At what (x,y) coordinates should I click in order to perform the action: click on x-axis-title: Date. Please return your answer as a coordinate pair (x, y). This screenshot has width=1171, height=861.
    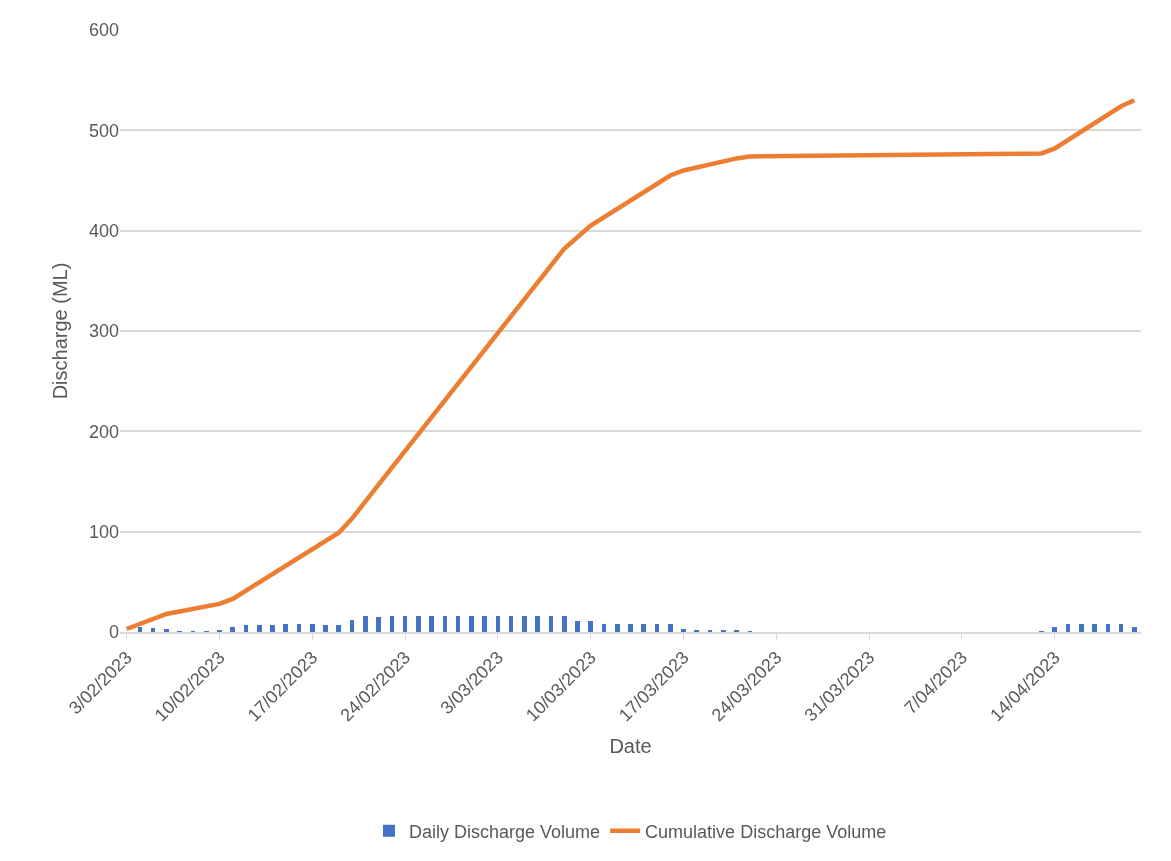
    Looking at the image, I should click on (630, 746).